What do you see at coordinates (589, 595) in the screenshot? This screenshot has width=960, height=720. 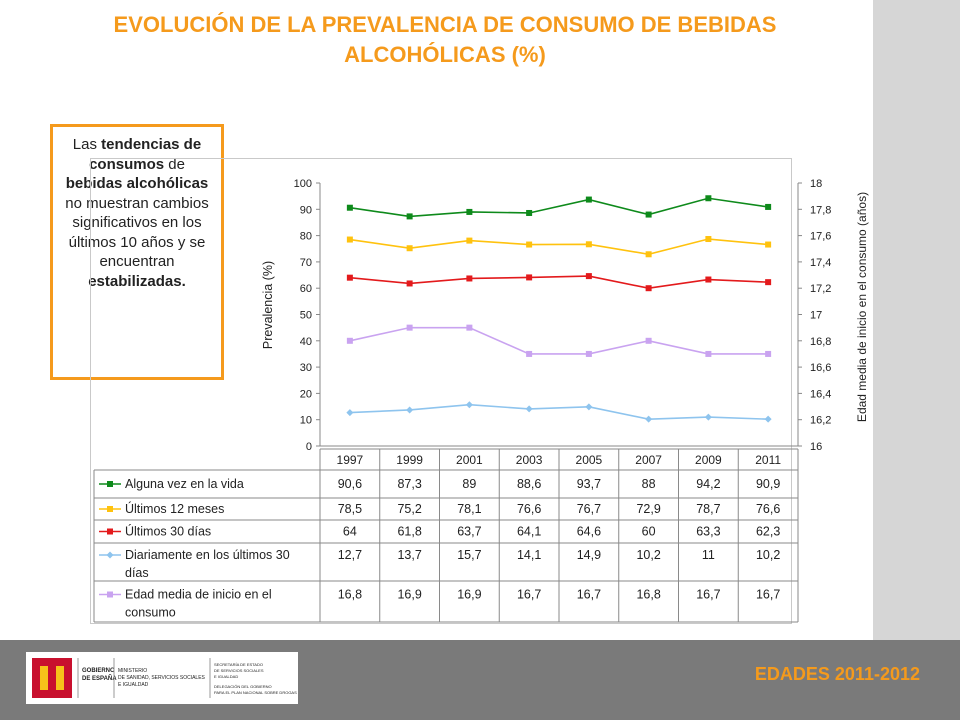 I see `table-cell-value: 16,7` at bounding box center [589, 595].